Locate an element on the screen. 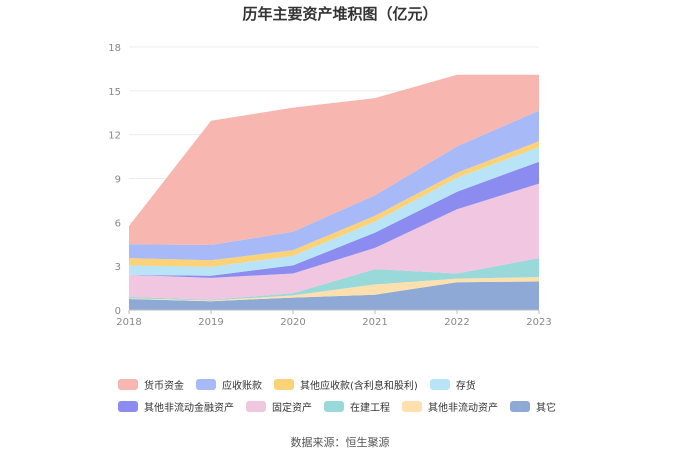 The width and height of the screenshot is (680, 460). x-tick-label: 2019 is located at coordinates (210, 322).